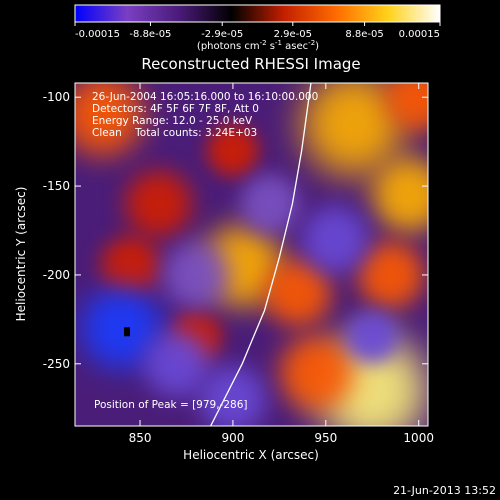 Image resolution: width=500 pixels, height=500 pixels. What do you see at coordinates (56, 97) in the screenshot?
I see `y-tick-label: -100` at bounding box center [56, 97].